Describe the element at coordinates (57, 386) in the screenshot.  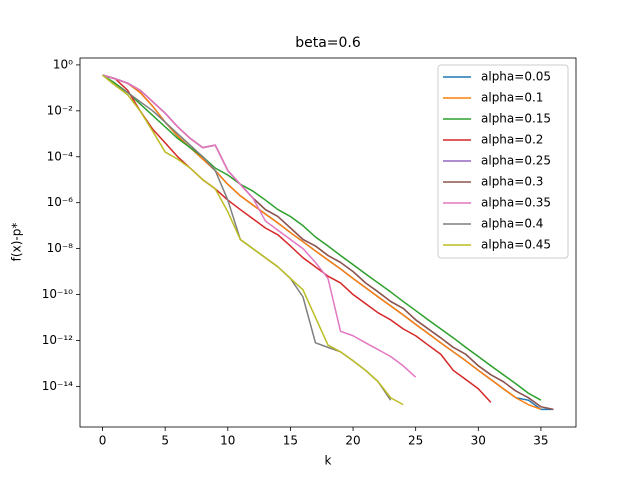
I see `y-tick-label: 10⁻¹⁴` at that location.